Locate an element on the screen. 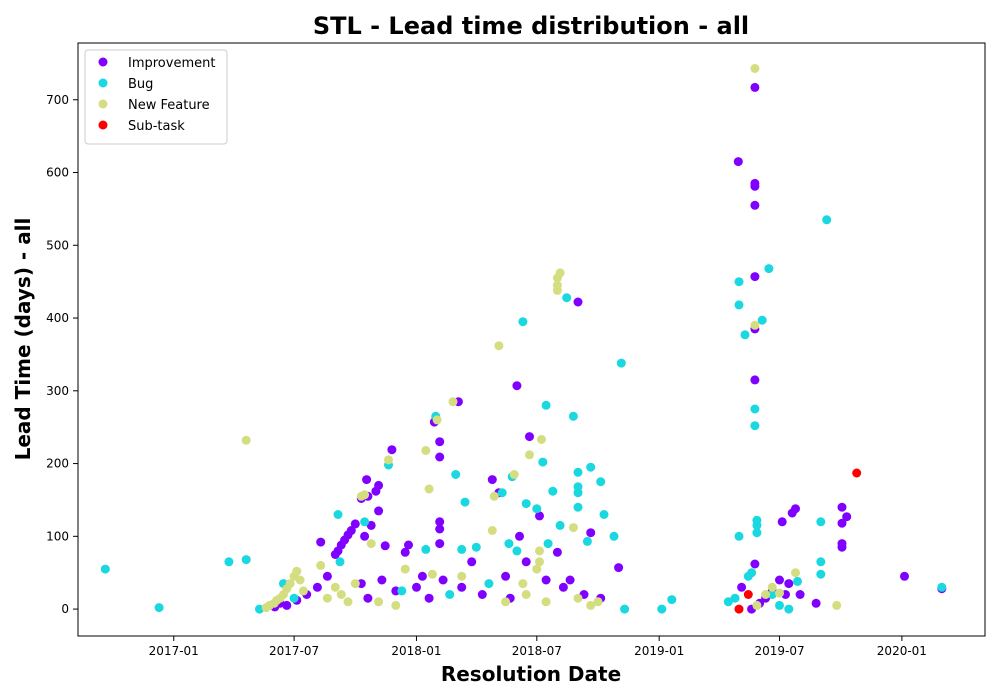 This screenshot has height=700, width=1000. y-tick-label: 100 is located at coordinates (57, 536).